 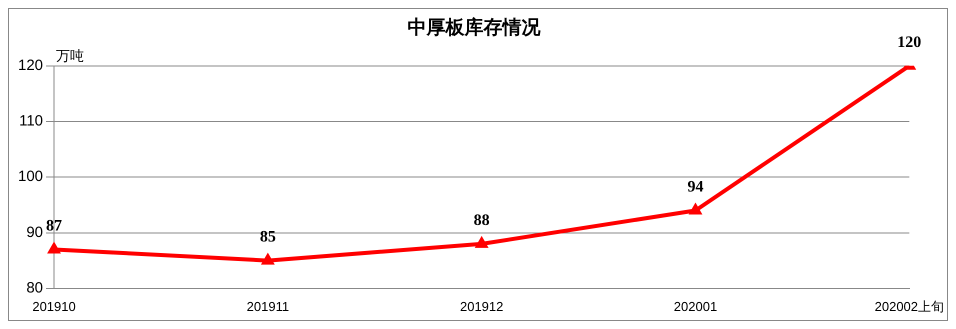 What do you see at coordinates (909, 42) in the screenshot?
I see `data-label: 120` at bounding box center [909, 42].